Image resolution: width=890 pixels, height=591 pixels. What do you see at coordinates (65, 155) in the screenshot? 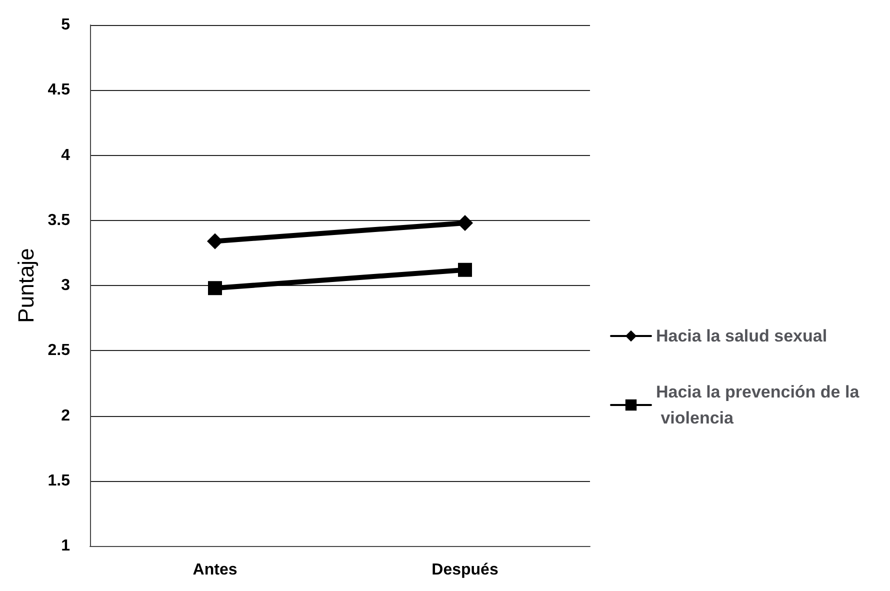
I see `y-tick-label: 4` at bounding box center [65, 155].